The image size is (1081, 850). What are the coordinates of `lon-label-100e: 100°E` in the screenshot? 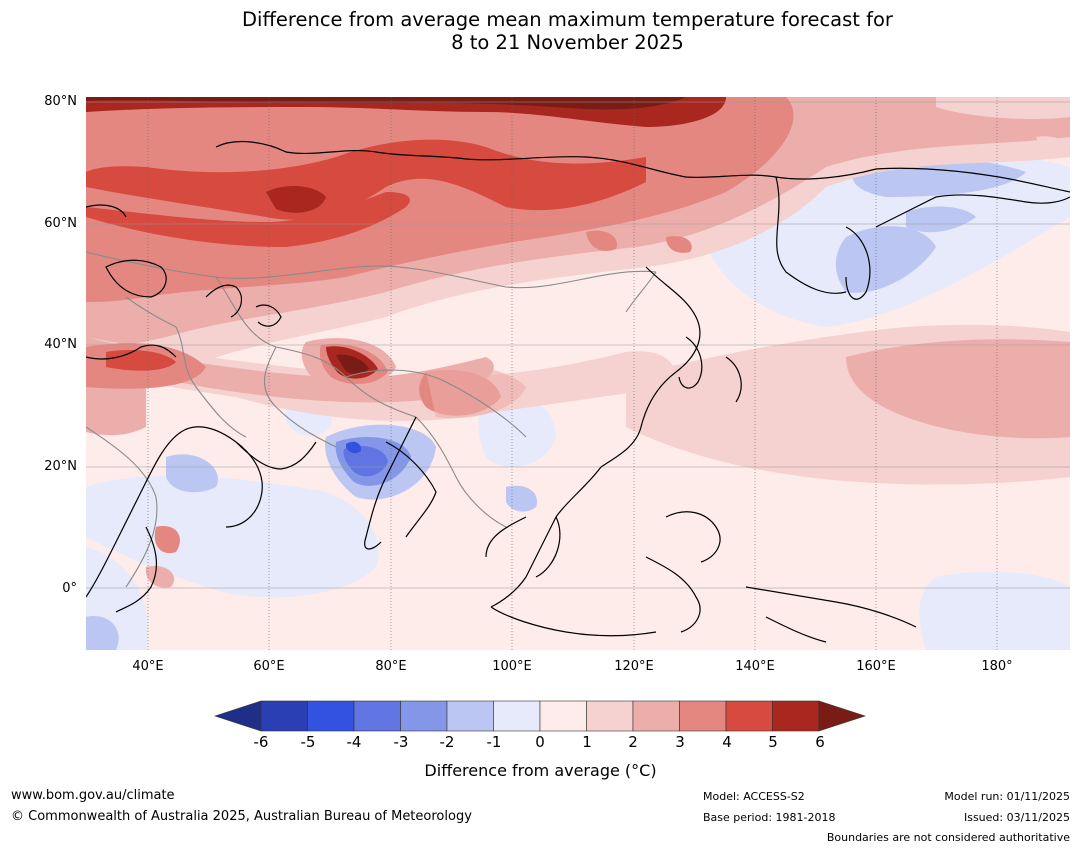 It's located at (512, 666).